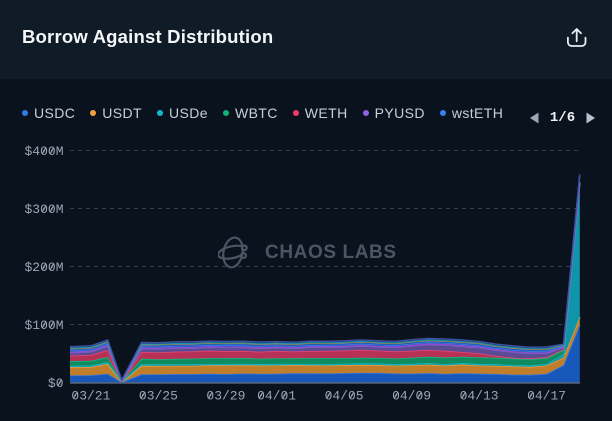  Describe the element at coordinates (158, 396) in the screenshot. I see `svg-text: 03/25` at that location.